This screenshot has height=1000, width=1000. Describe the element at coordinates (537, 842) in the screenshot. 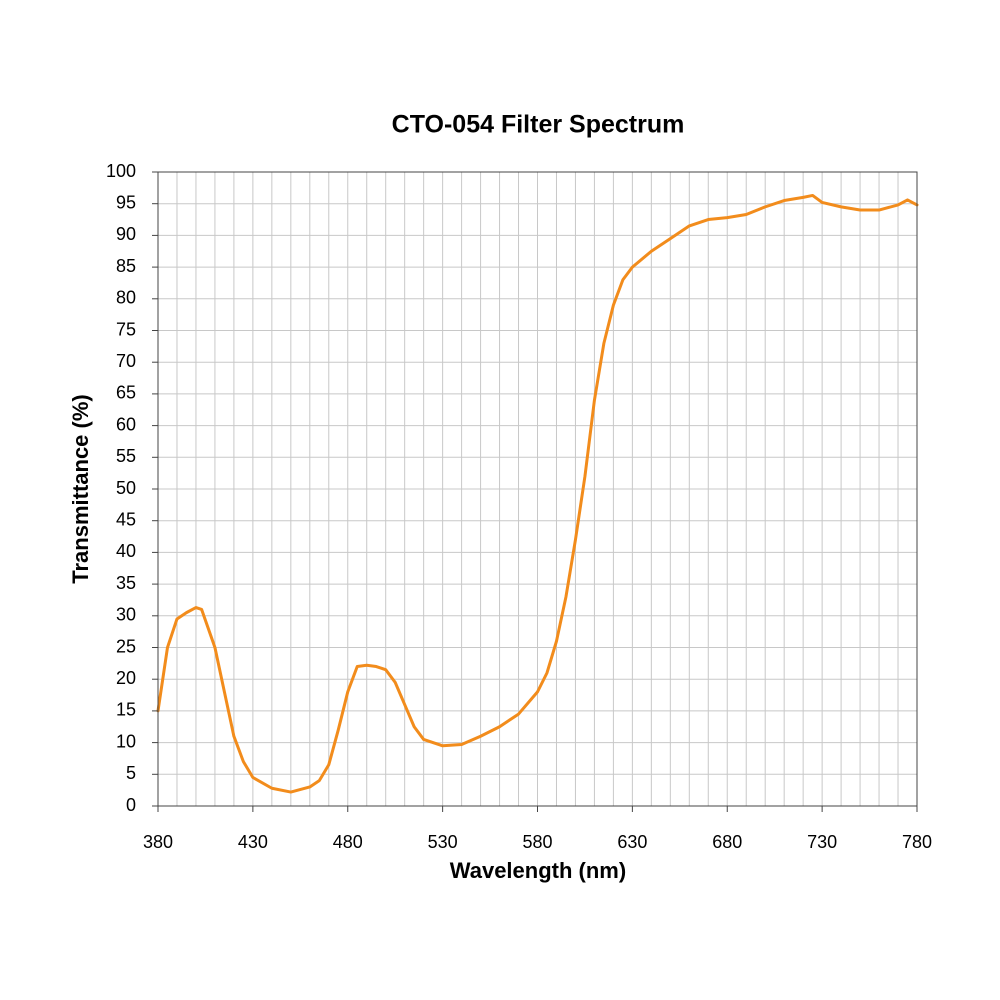

I see `x-tick-label: 580` at that location.